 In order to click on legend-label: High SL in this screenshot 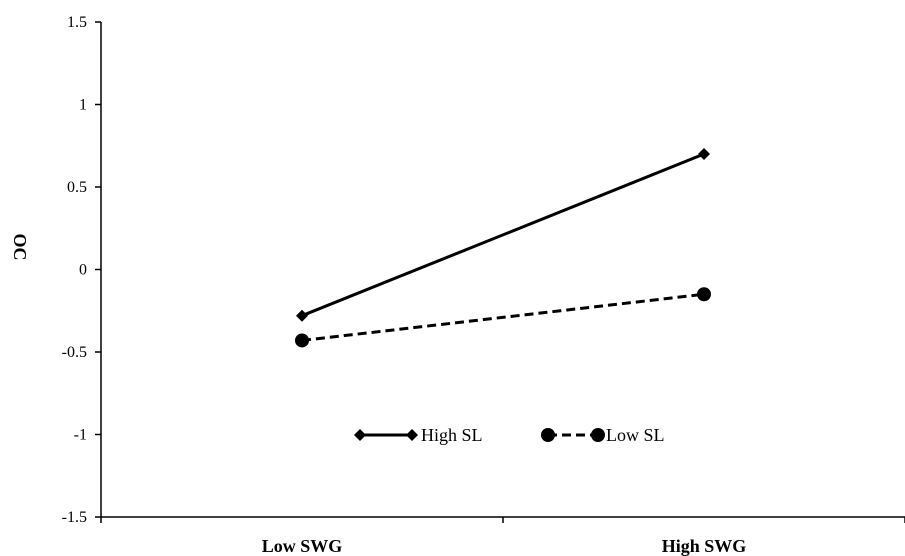, I will do `click(452, 435)`.